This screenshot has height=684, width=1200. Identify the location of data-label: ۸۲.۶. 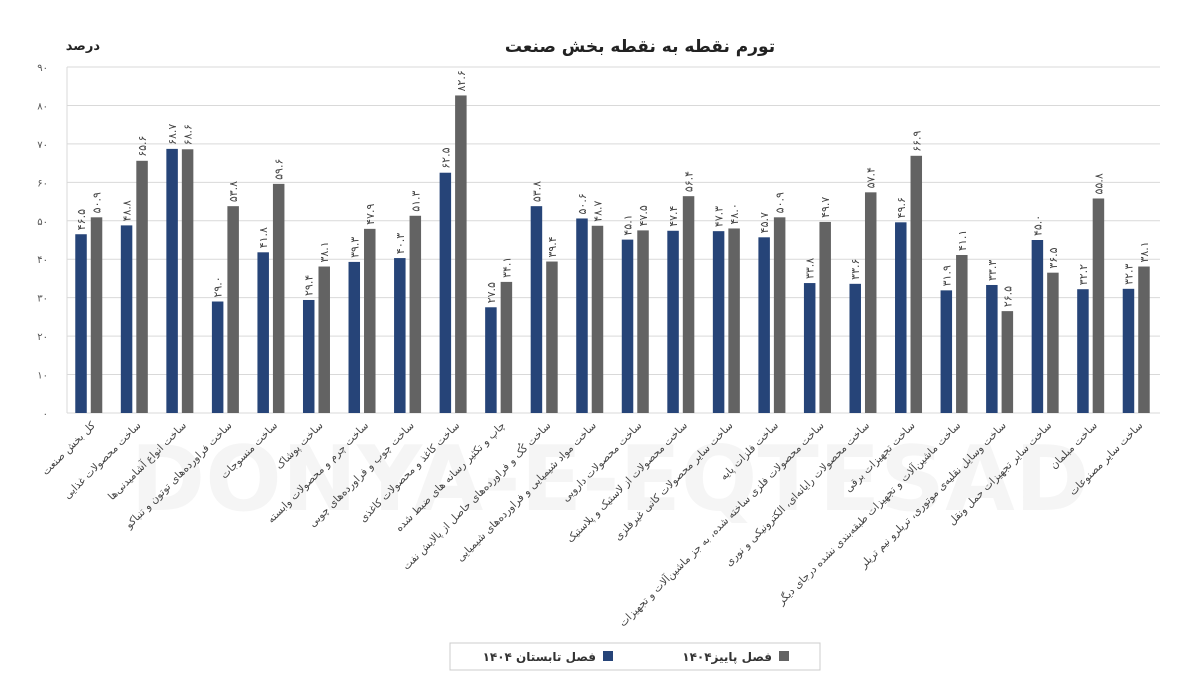
(461, 80).